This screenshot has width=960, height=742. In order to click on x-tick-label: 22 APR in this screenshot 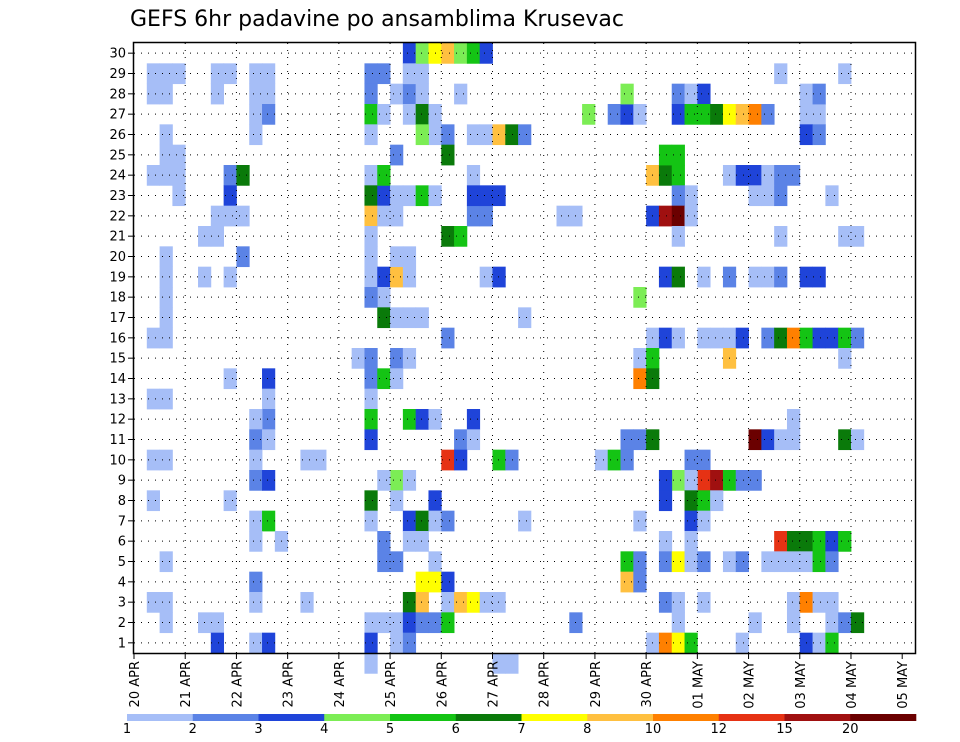, I will do `click(237, 684)`.